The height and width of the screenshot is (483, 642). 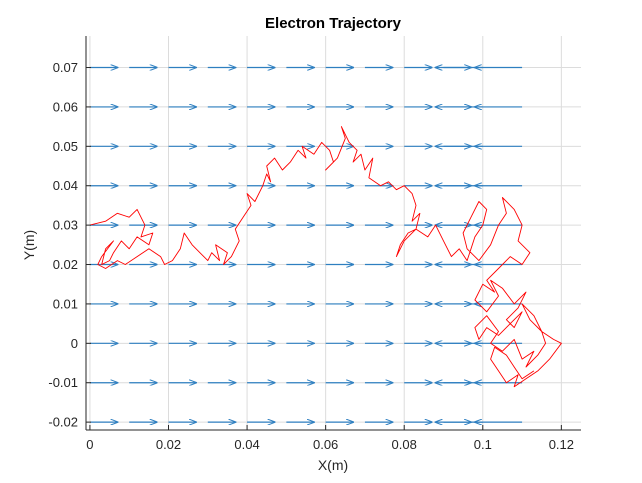 I want to click on x-tick-label: 0.1, so click(x=483, y=444).